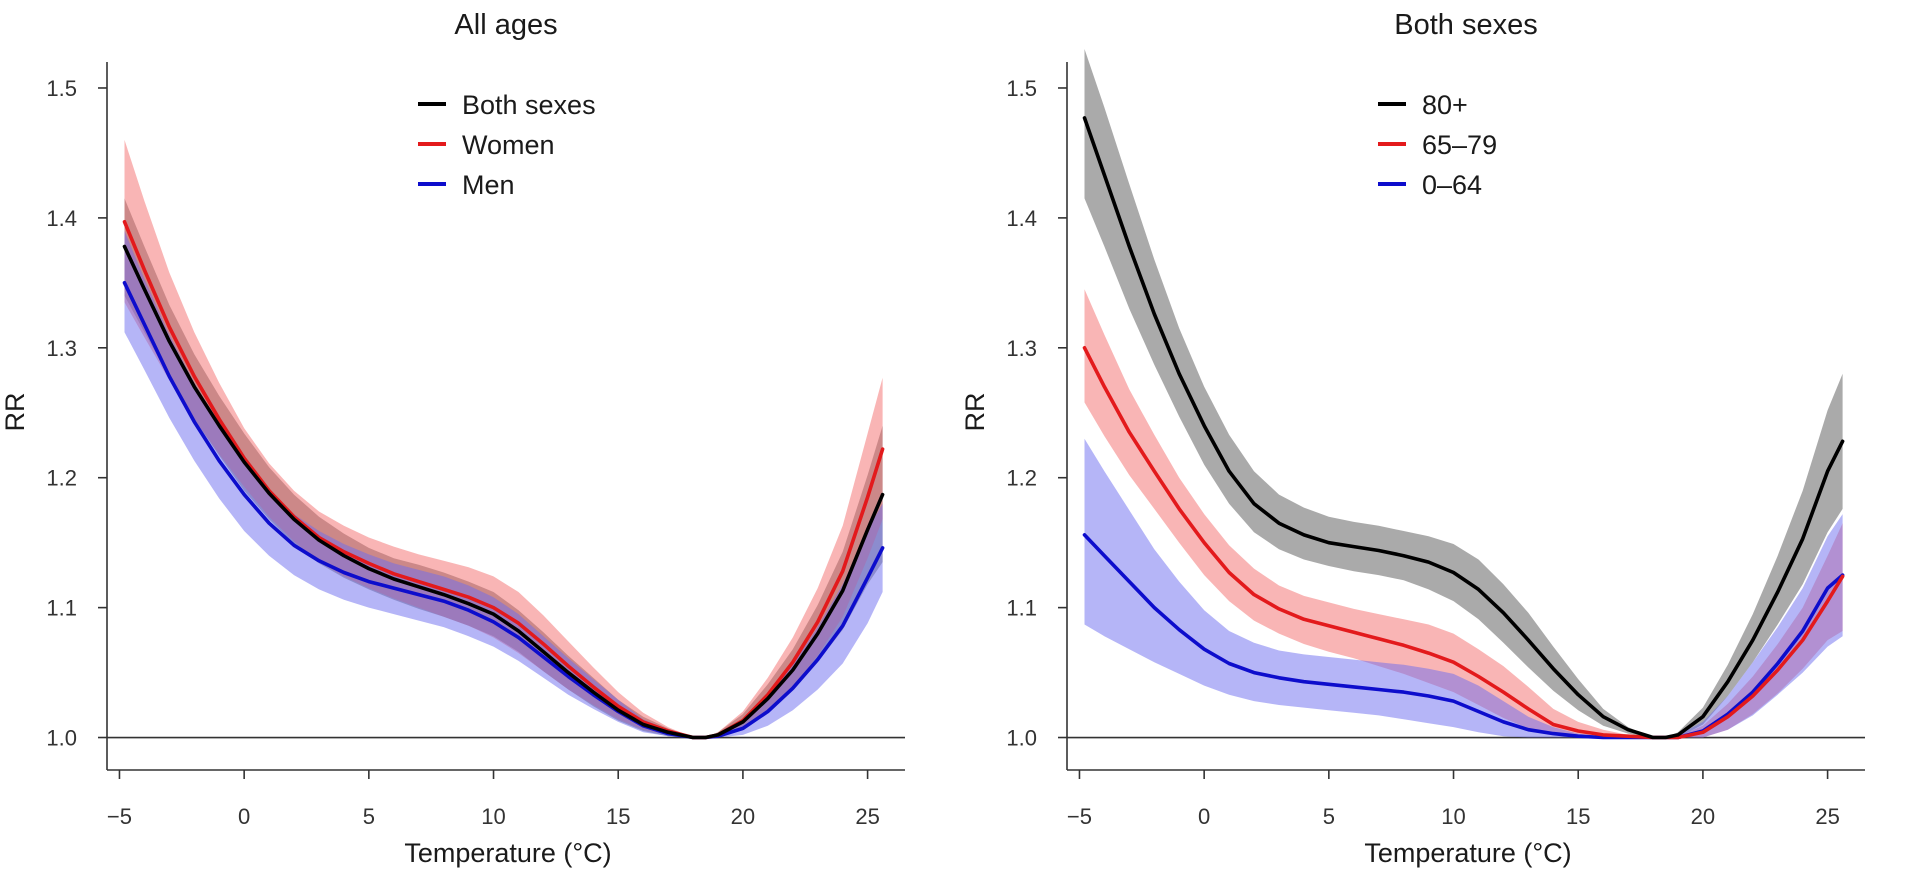 The height and width of the screenshot is (879, 1920). Describe the element at coordinates (1465, 25) in the screenshot. I see `chart-title: Both sexes` at that location.